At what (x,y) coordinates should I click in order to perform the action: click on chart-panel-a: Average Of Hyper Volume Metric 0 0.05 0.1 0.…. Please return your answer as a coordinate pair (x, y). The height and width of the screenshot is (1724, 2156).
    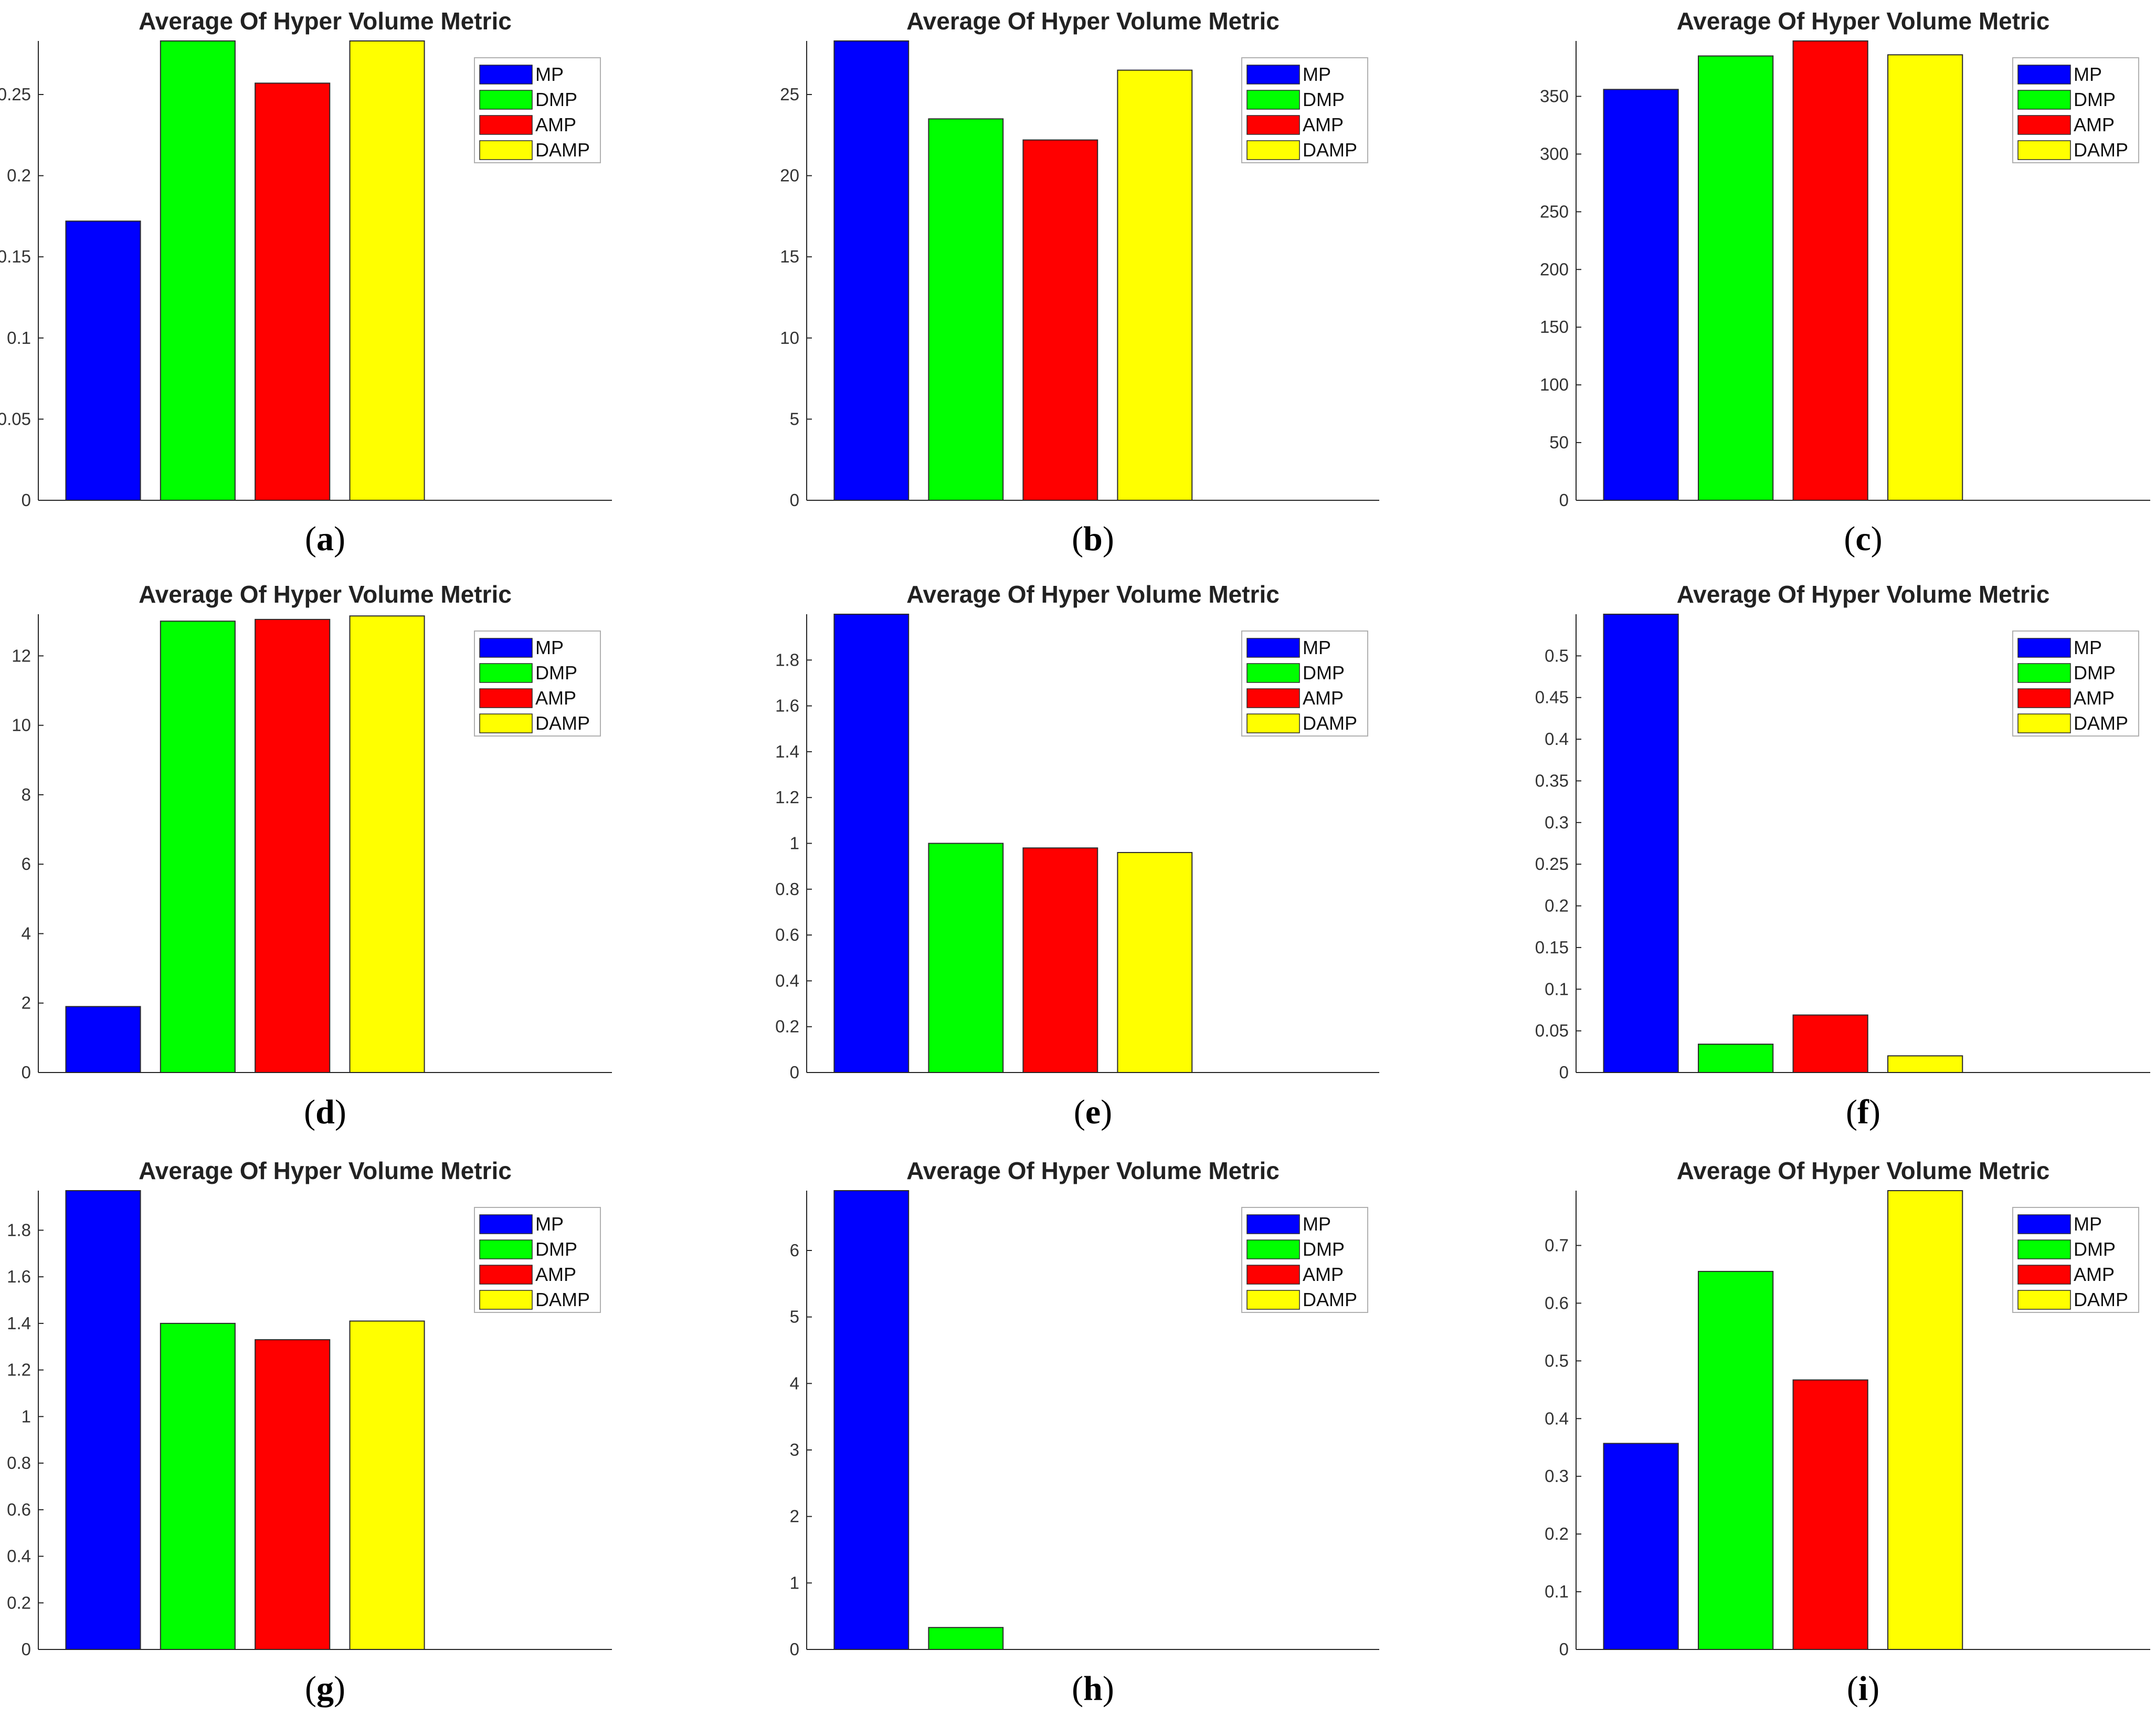
    Looking at the image, I should click on (306, 282).